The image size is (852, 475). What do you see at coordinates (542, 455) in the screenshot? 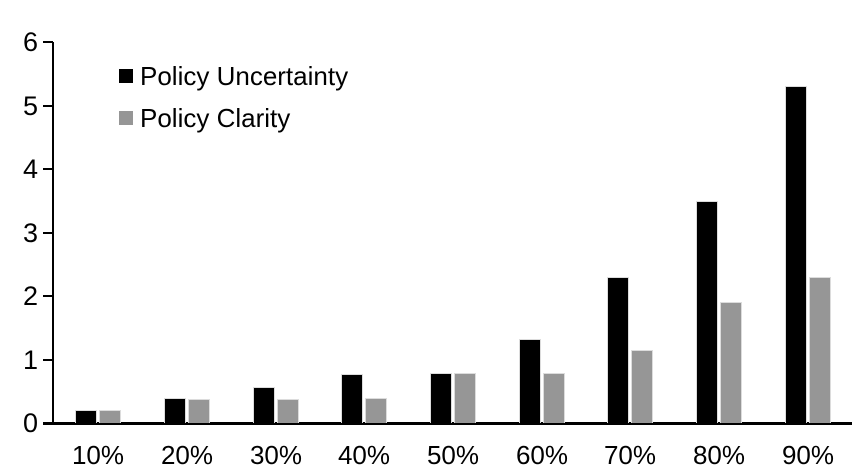
I see `x-tick-label-60%: 60%` at bounding box center [542, 455].